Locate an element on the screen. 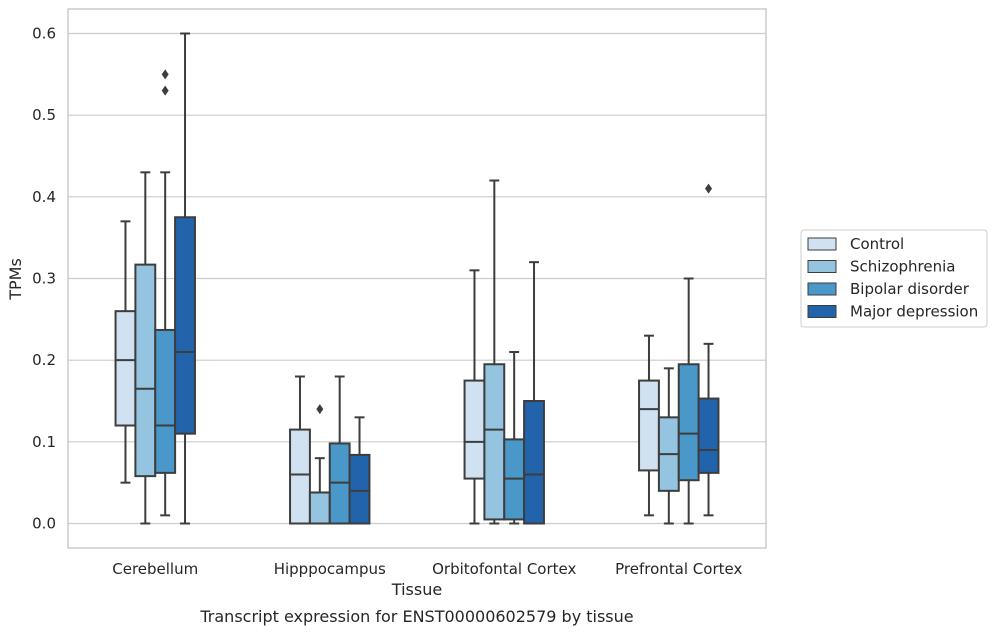 The image size is (997, 634). x-tick-label: Orbitofontal Cortex is located at coordinates (504, 569).